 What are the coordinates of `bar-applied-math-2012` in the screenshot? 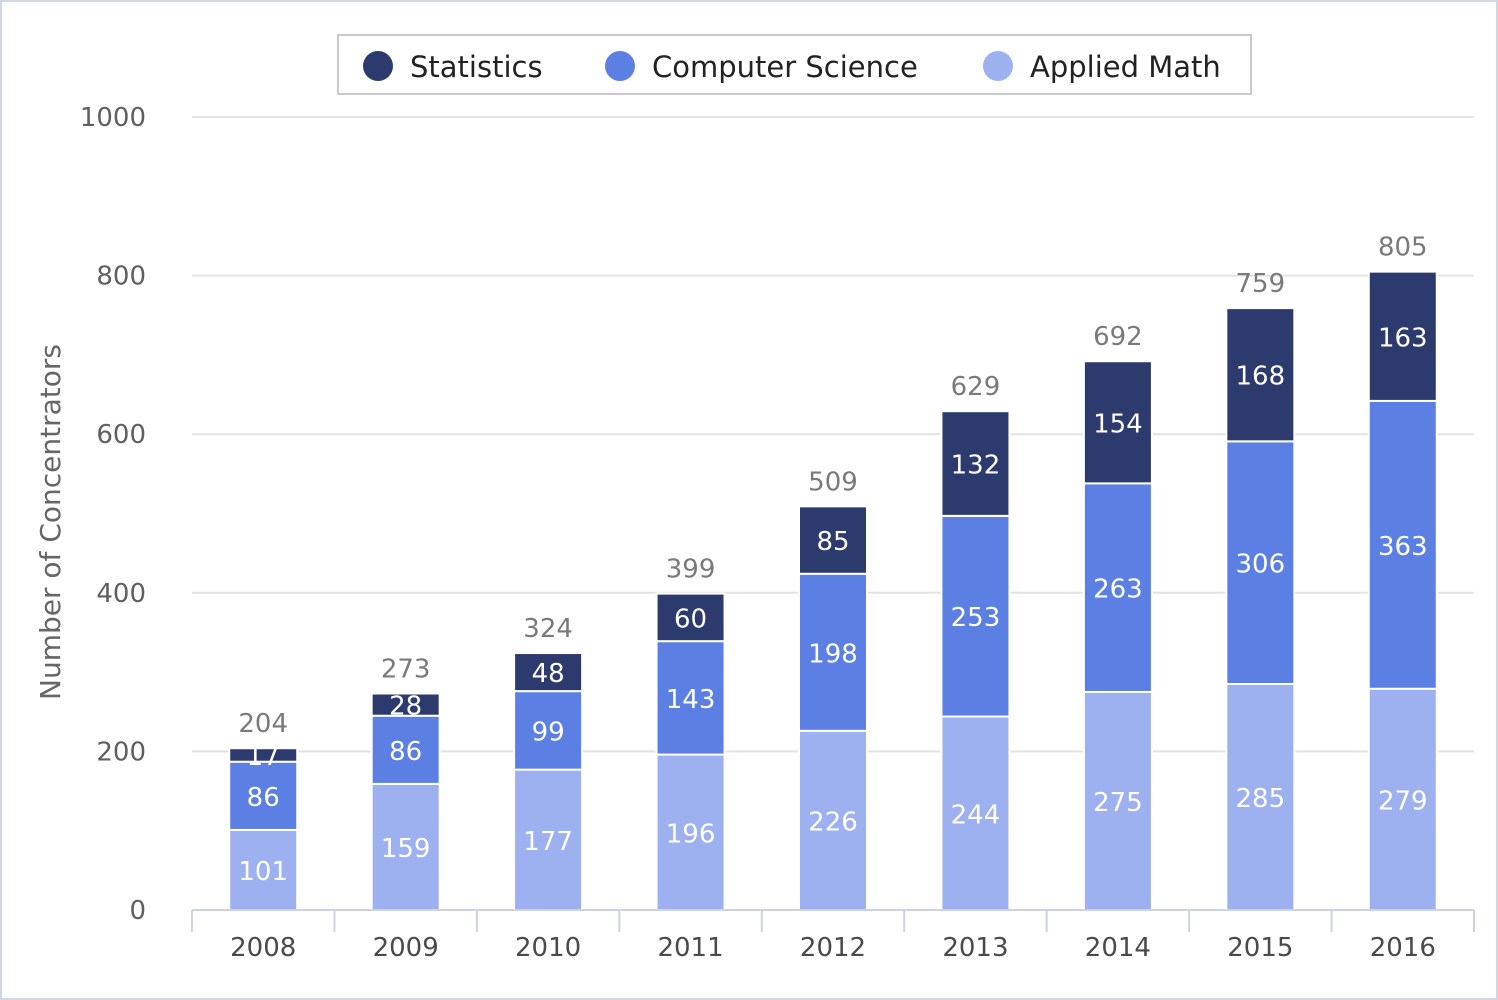 It's located at (833, 820).